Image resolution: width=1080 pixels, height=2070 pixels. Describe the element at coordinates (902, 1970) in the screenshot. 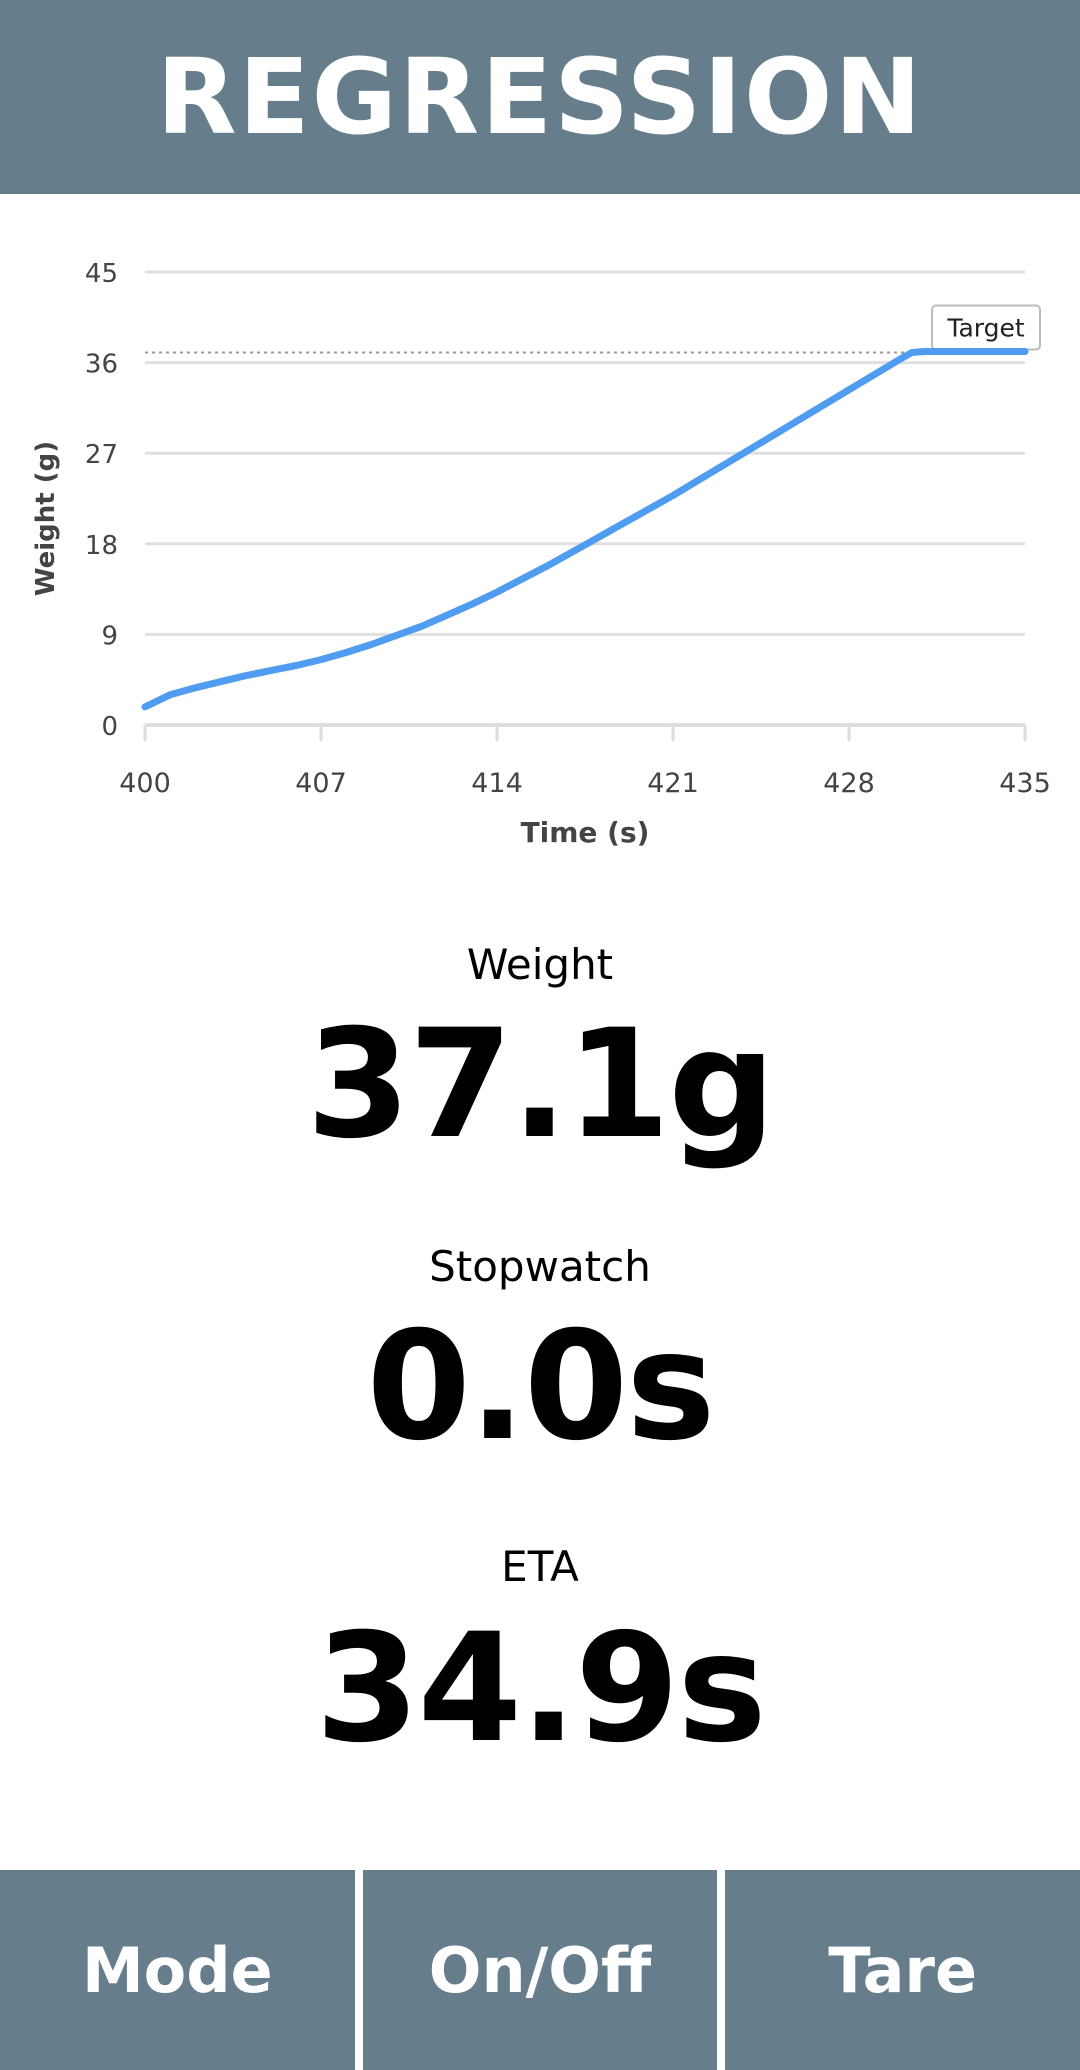

I see `tare-button: Tare` at that location.